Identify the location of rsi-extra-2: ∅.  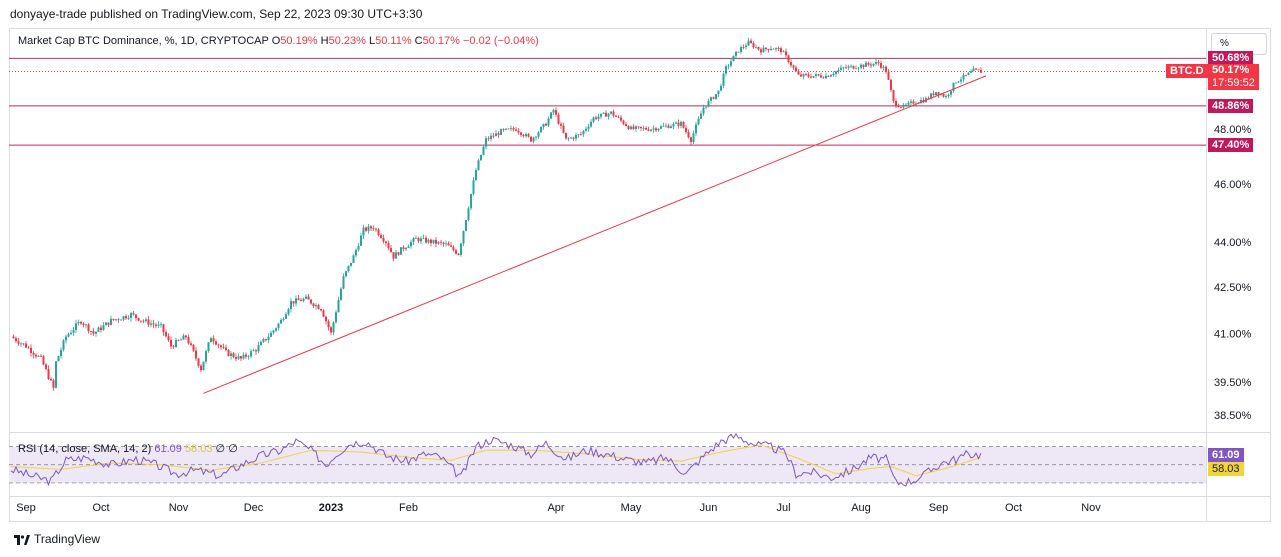
(233, 449).